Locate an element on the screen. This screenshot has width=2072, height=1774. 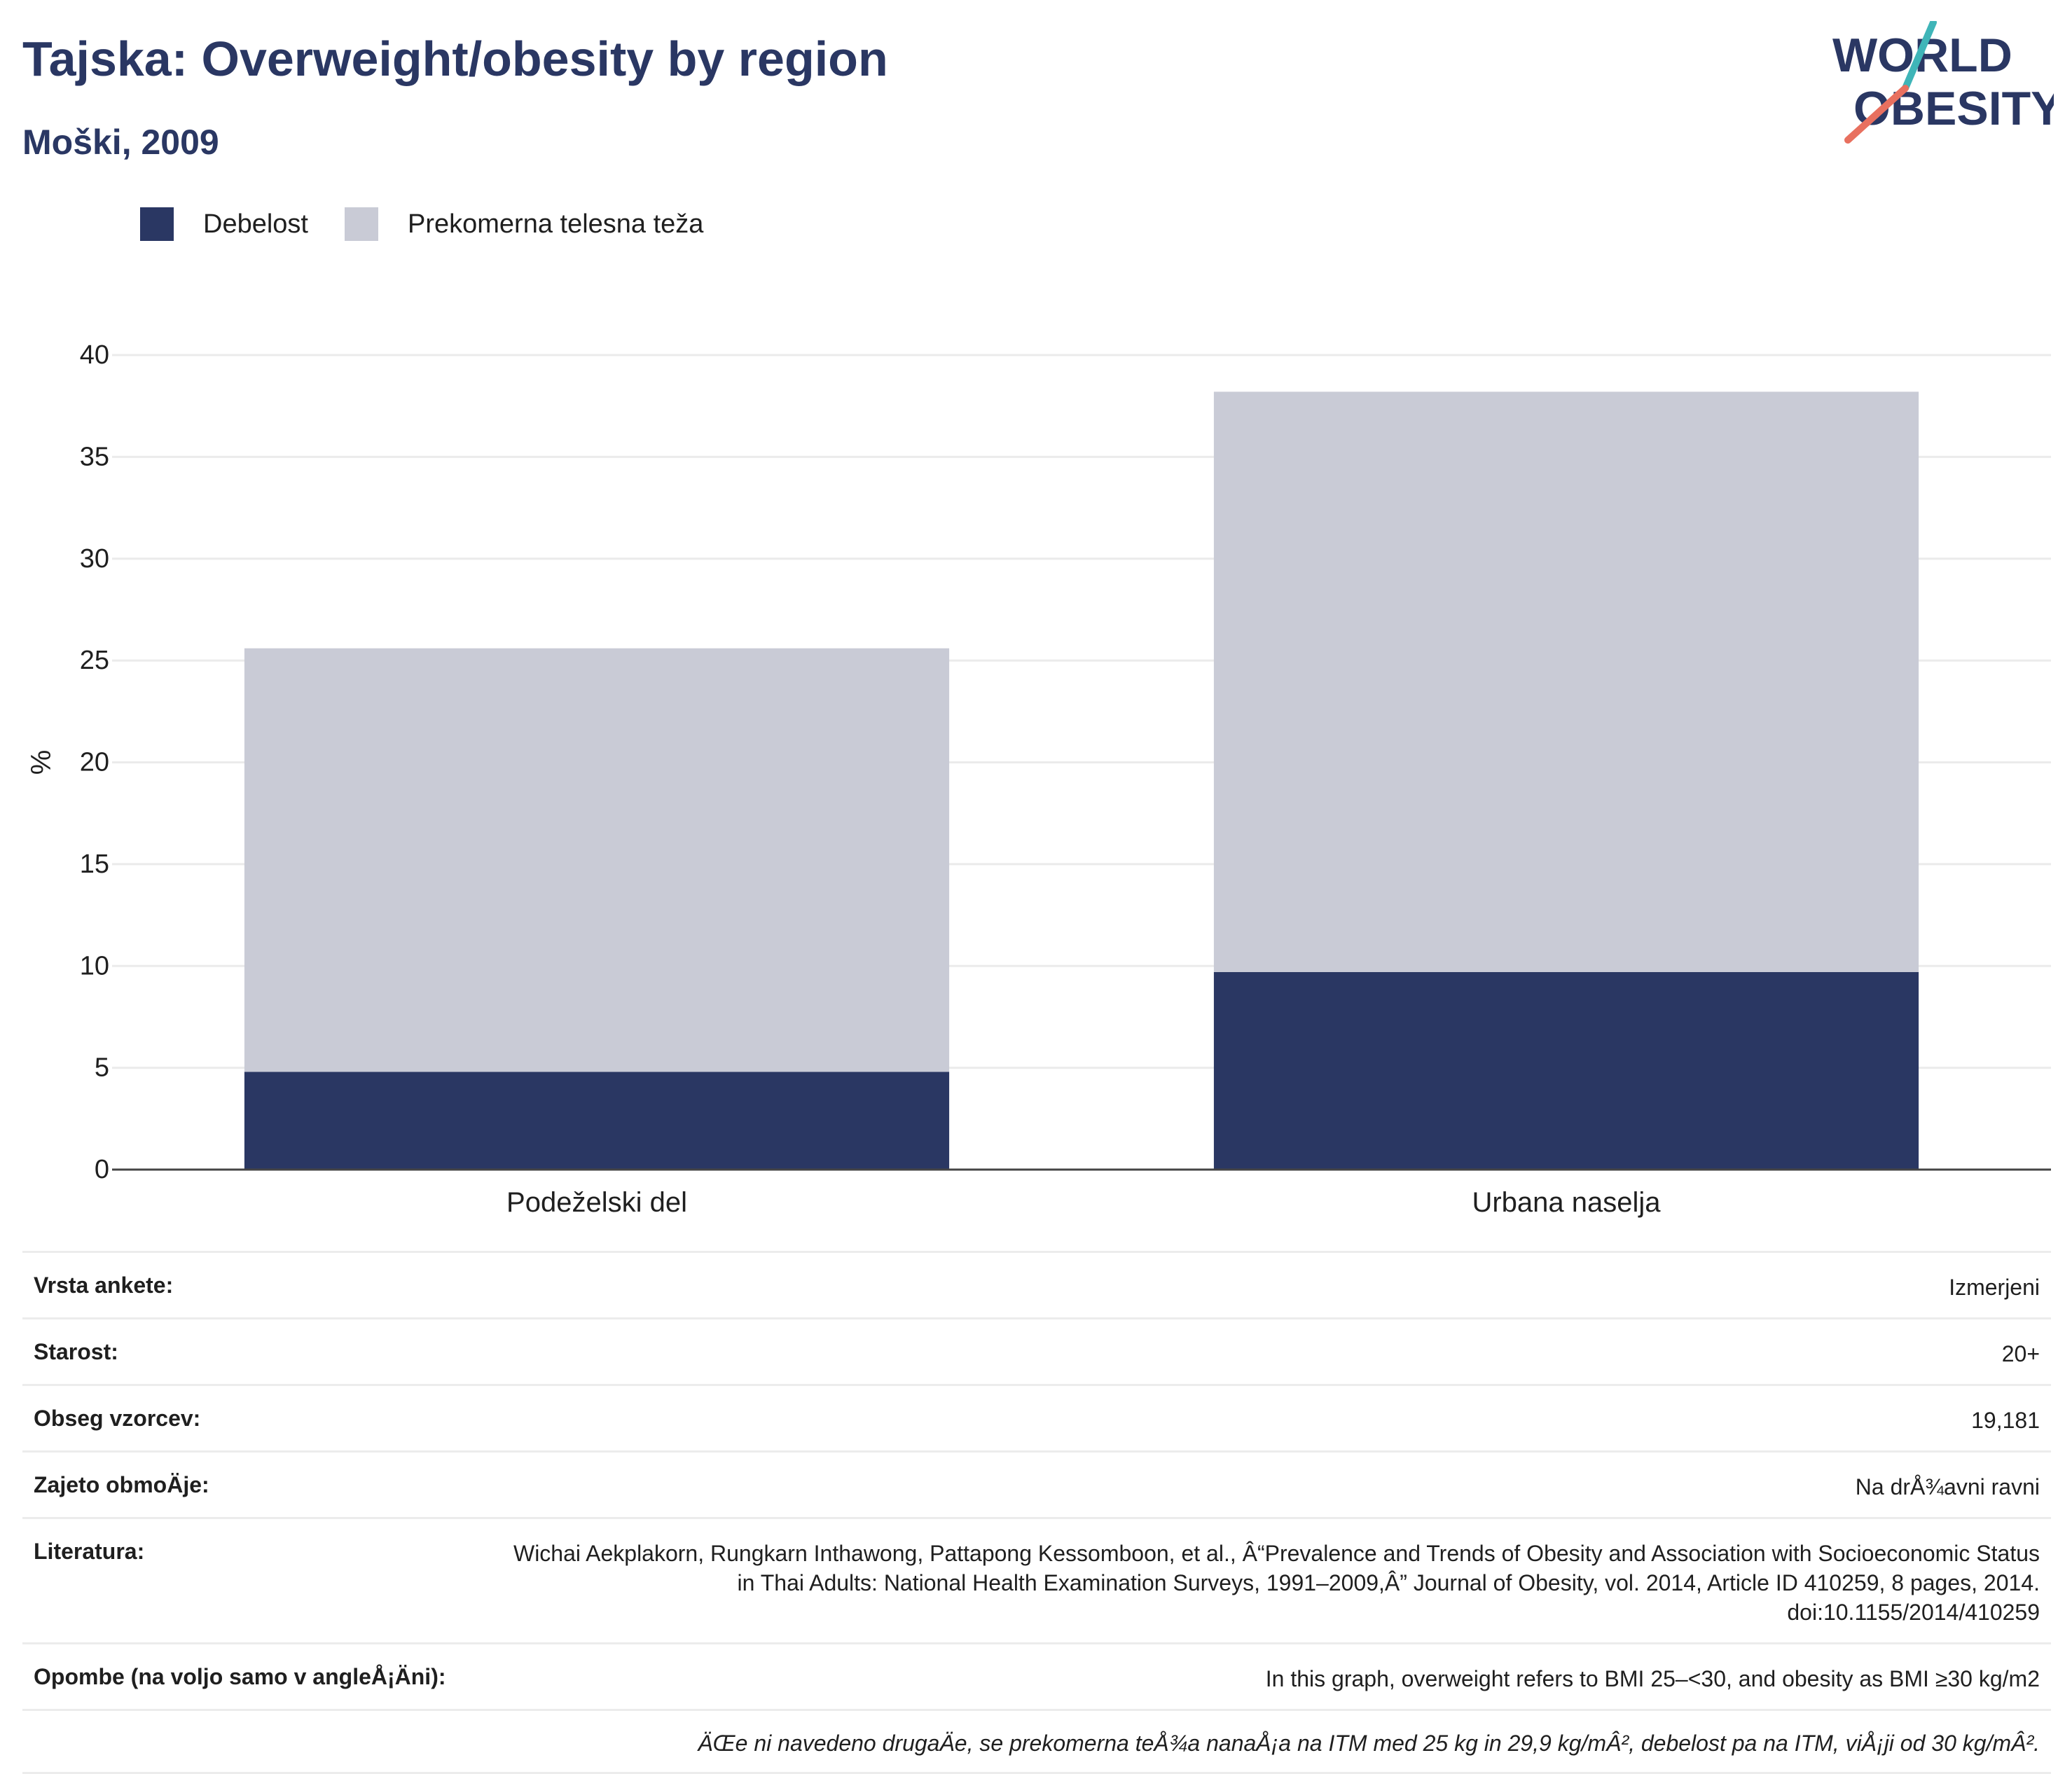
legend-item-overweight: Prekomerna telesna teža is located at coordinates (524, 224).